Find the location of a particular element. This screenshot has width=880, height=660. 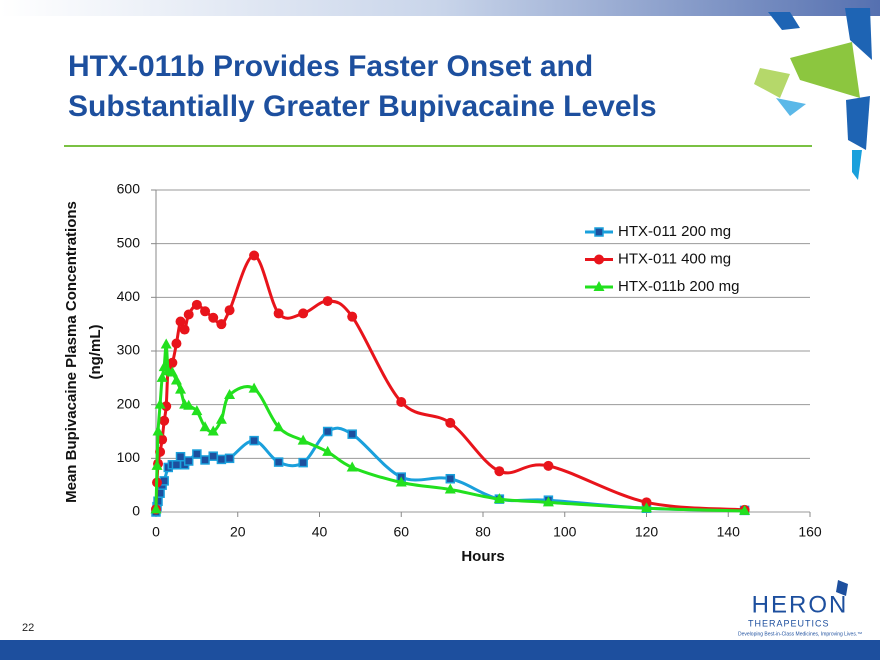

x-tick-label: 100 is located at coordinates (565, 532).